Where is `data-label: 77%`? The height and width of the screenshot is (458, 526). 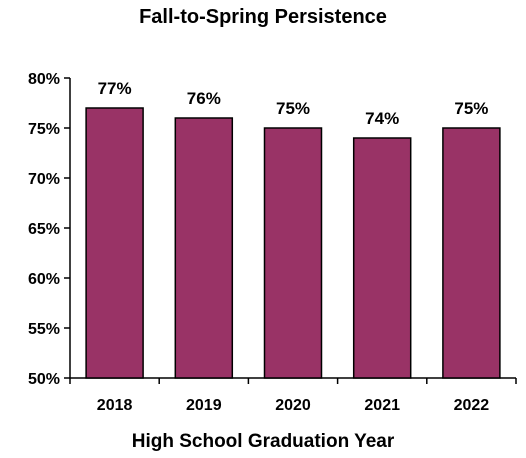 data-label: 77% is located at coordinates (115, 88).